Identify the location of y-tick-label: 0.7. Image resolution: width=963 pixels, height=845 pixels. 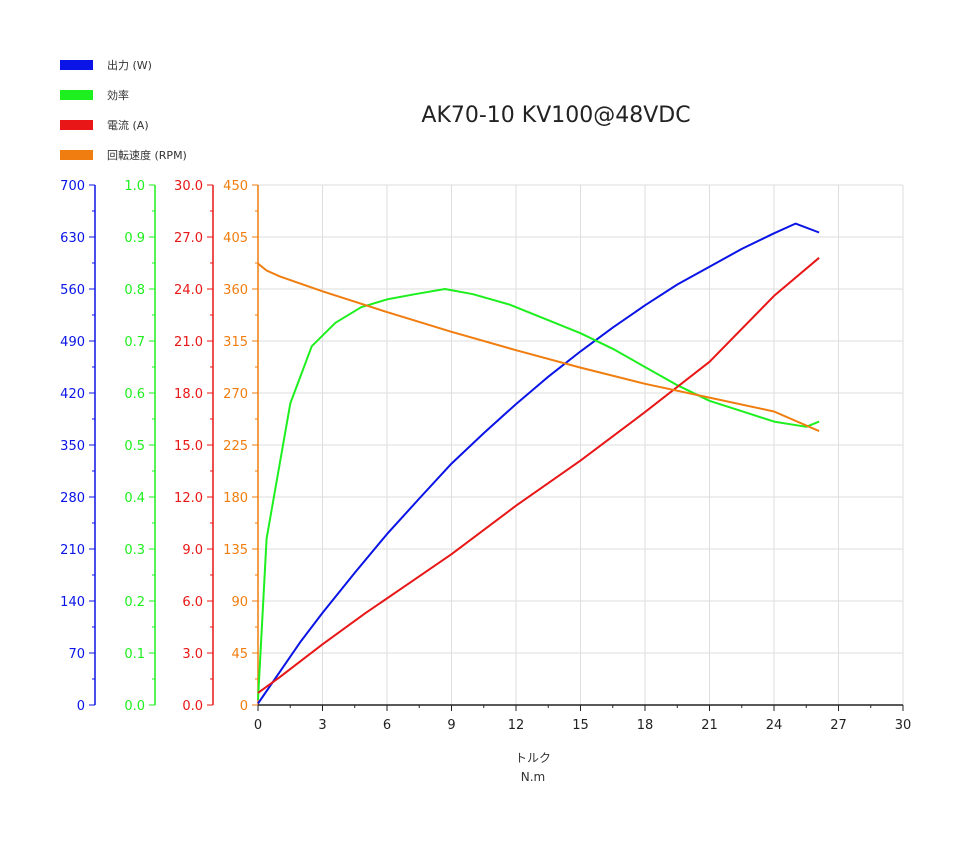
(134, 342).